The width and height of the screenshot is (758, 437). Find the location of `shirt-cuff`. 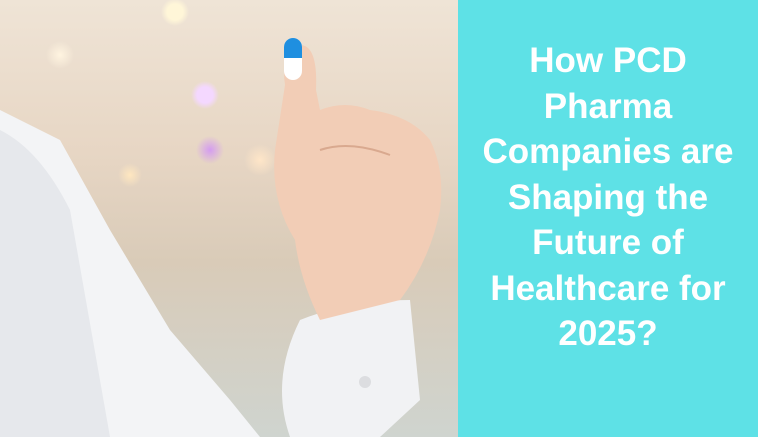

shirt-cuff is located at coordinates (351, 368).